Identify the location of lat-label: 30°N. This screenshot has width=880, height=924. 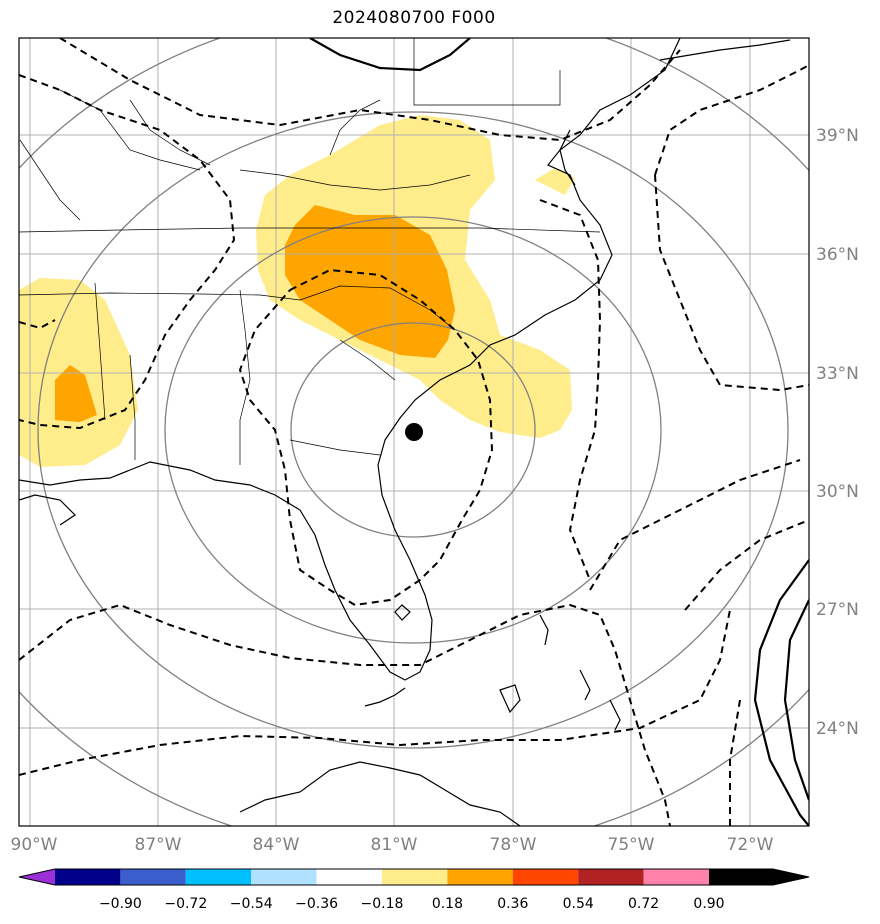
(837, 492).